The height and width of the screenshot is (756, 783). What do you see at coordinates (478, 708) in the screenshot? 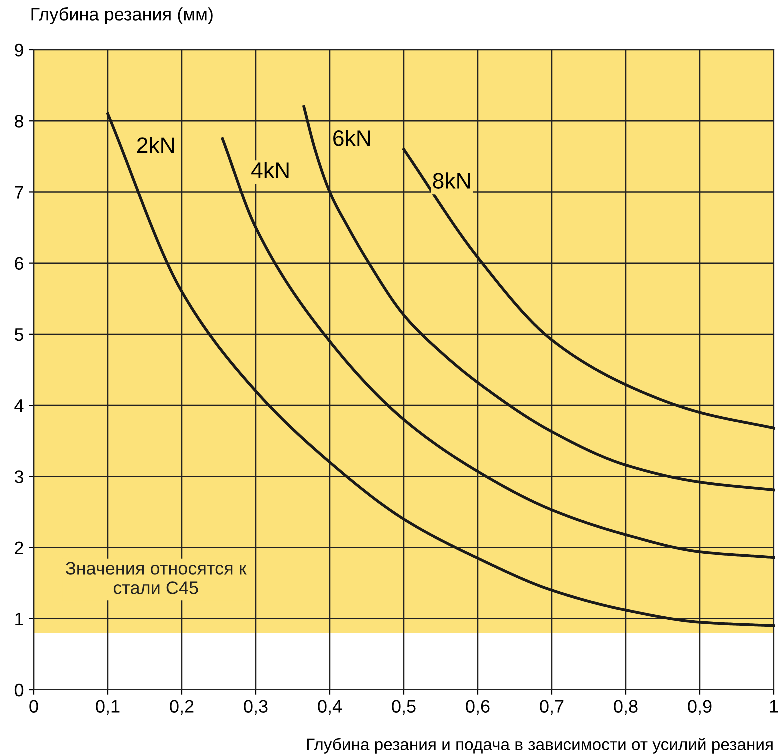
I see `x-tick-label: 0,6` at bounding box center [478, 708].